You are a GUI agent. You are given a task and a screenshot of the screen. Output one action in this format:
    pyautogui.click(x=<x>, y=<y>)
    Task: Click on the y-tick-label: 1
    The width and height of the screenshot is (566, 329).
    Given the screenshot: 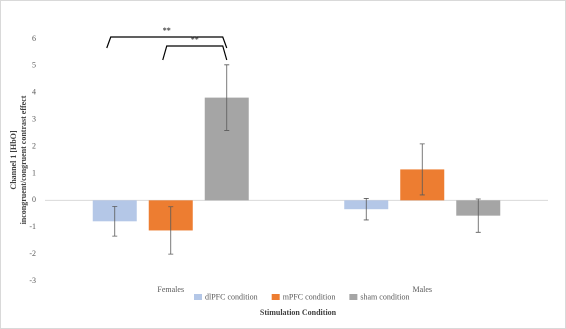 What is the action you would take?
    pyautogui.click(x=34, y=172)
    